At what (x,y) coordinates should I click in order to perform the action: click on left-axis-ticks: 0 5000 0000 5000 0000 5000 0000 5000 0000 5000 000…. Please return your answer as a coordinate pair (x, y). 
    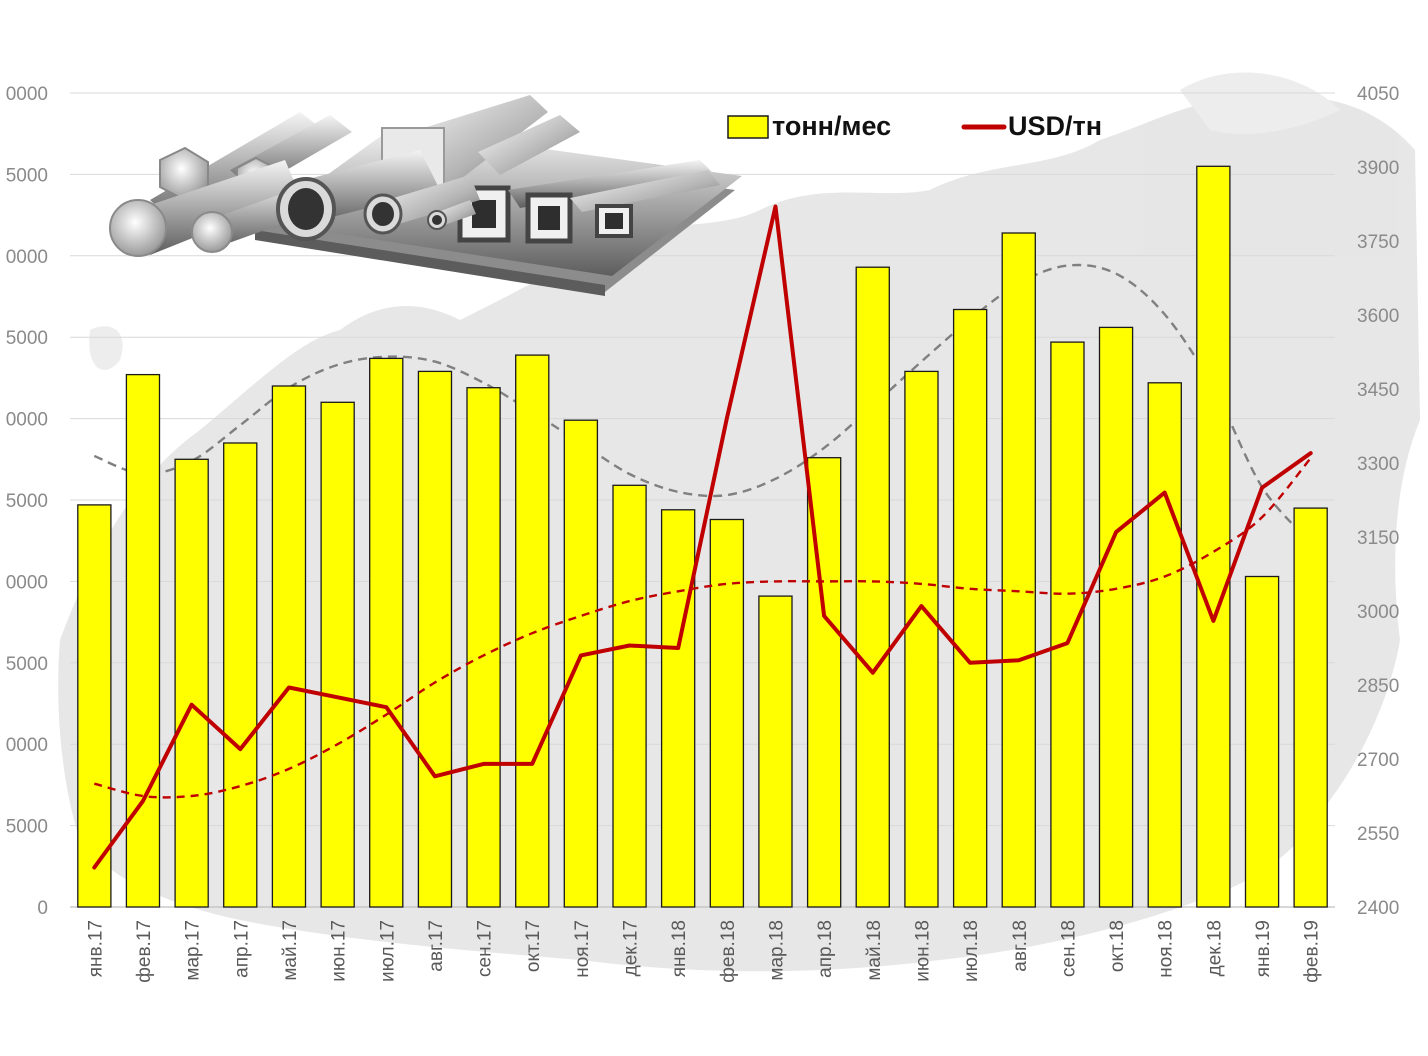
    Looking at the image, I should click on (27, 501).